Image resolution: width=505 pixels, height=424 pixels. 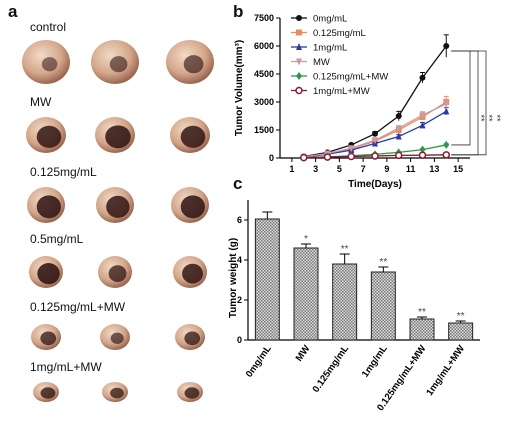 I want to click on bar-group: 0mg/mL, so click(x=262, y=295).